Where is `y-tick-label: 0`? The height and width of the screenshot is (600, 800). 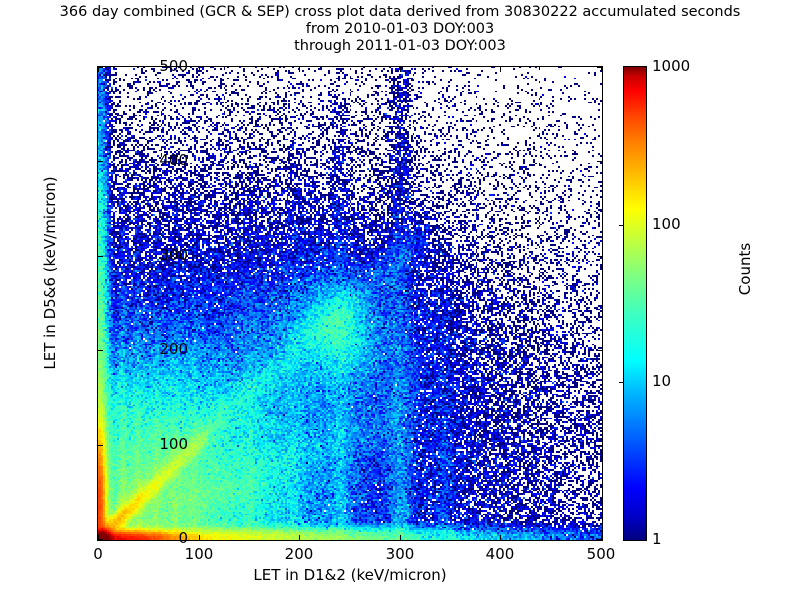
y-tick-label: 0 is located at coordinates (183, 538).